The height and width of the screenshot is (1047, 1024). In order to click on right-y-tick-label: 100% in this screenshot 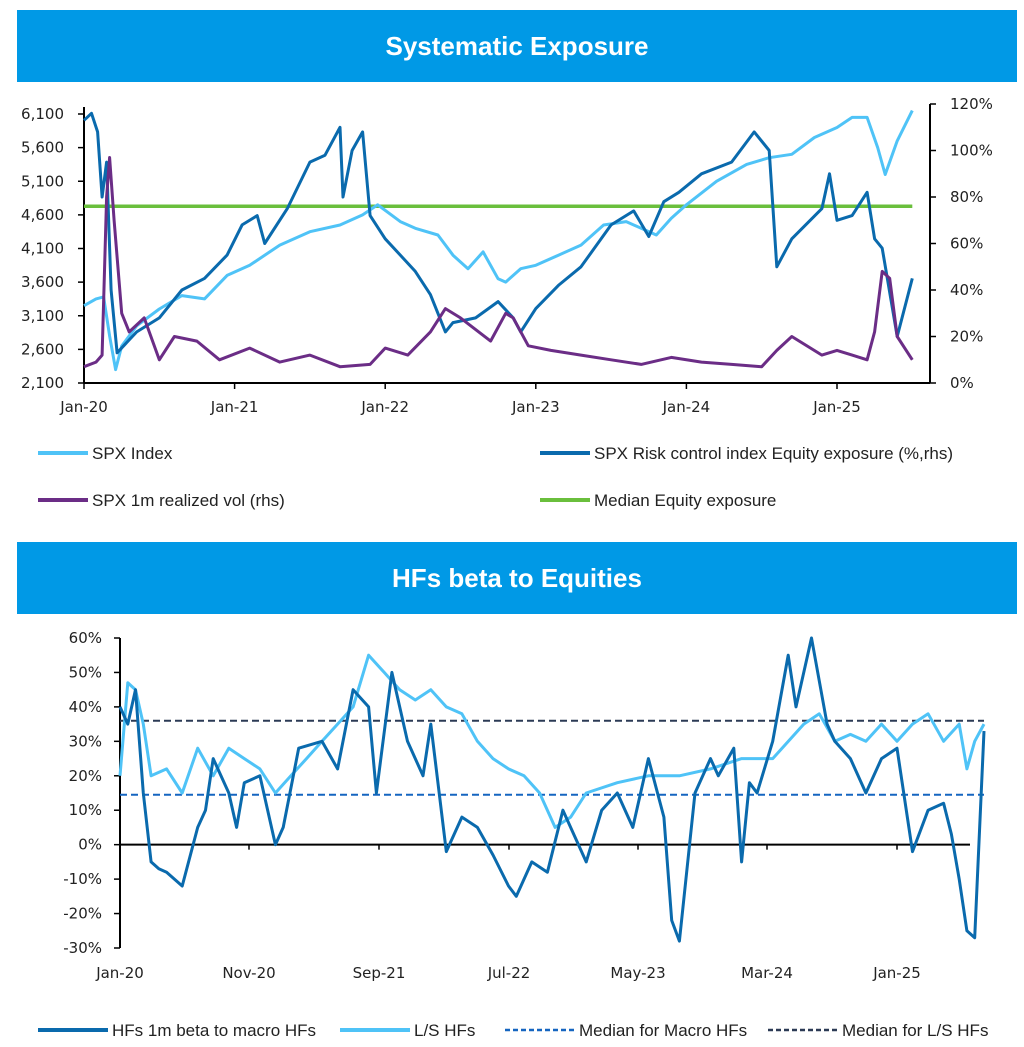, I will do `click(971, 151)`.